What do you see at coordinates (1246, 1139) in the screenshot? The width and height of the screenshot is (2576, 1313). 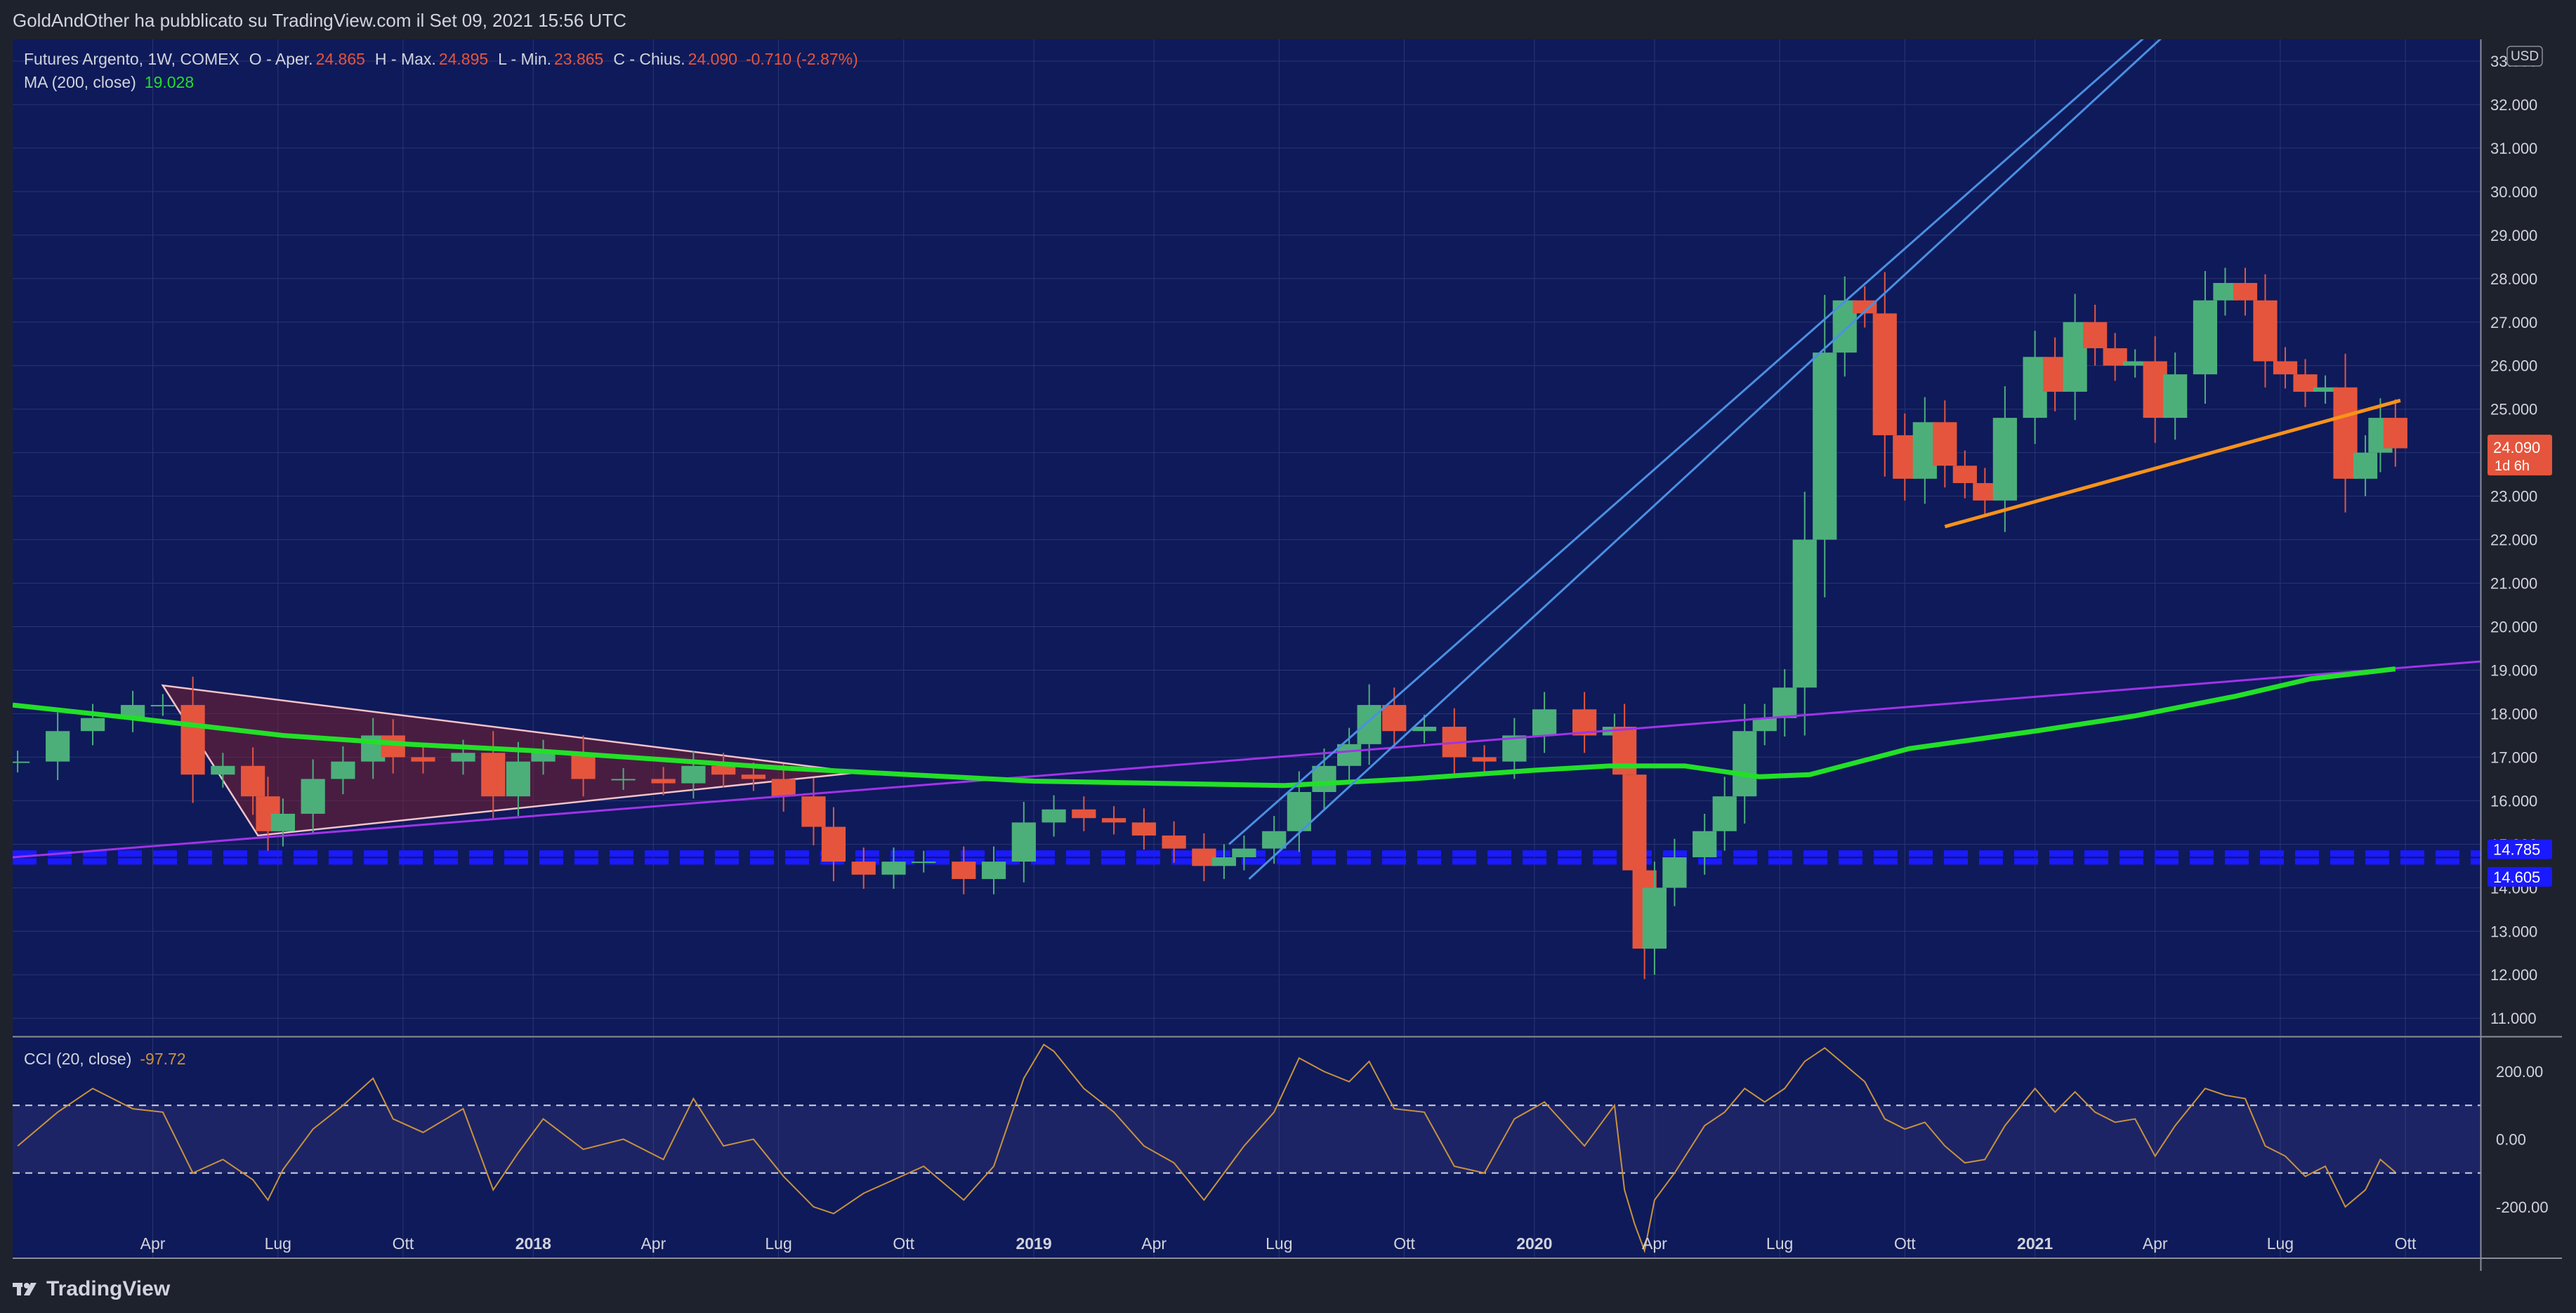 I see `cci-band` at bounding box center [1246, 1139].